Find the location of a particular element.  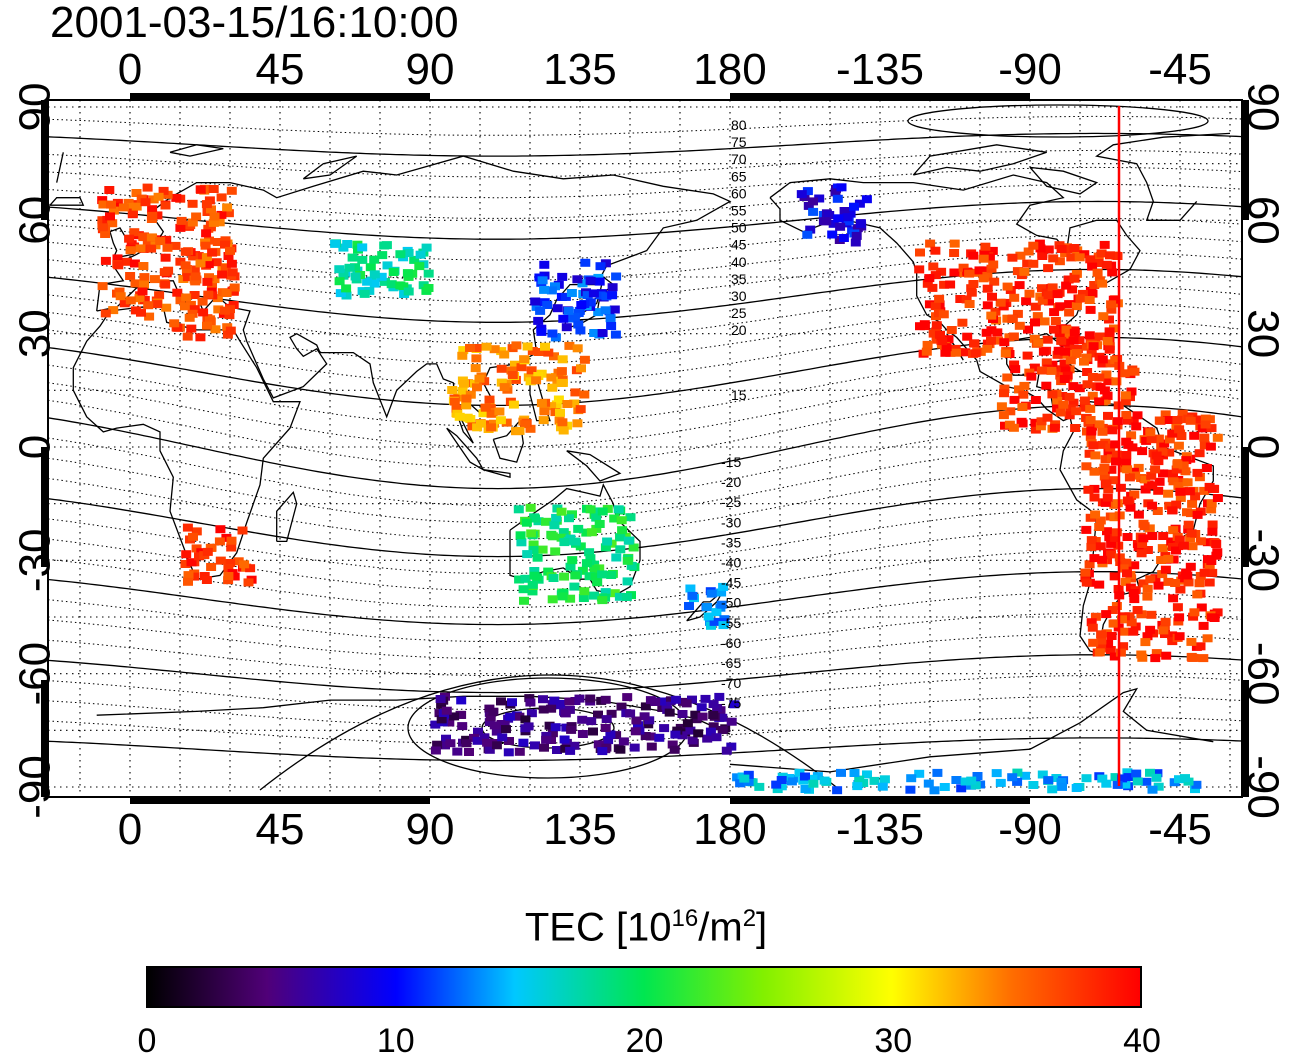

latitude-tick-right: -60 is located at coordinates (1263, 674).